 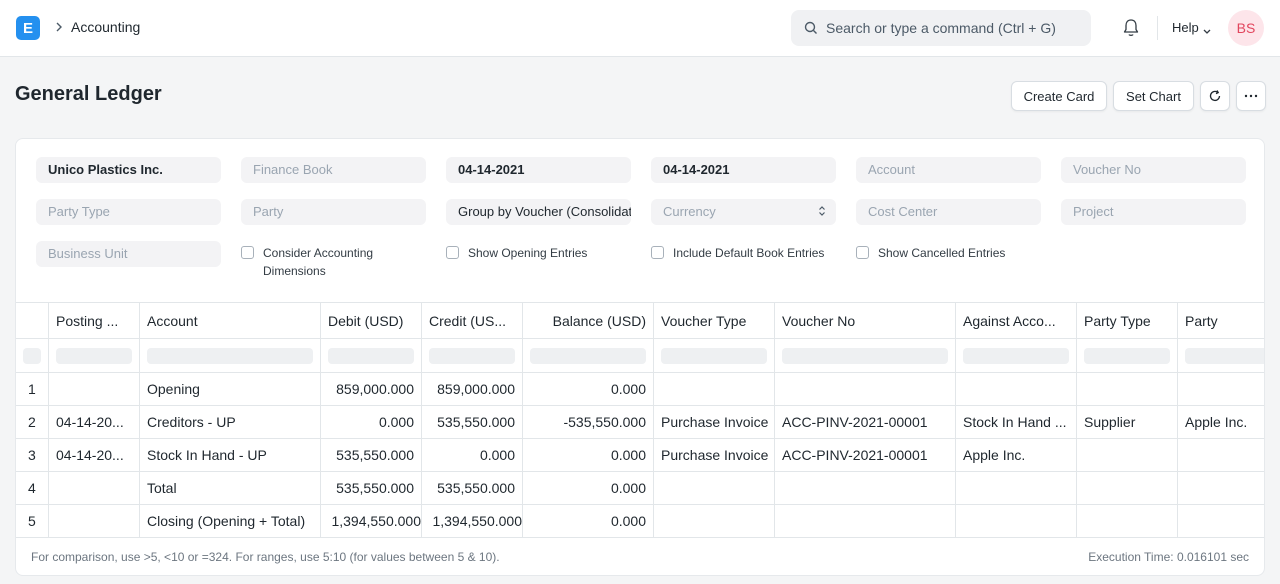 What do you see at coordinates (1016, 455) in the screenshot?
I see `against-account-cell: Apple Inc.` at bounding box center [1016, 455].